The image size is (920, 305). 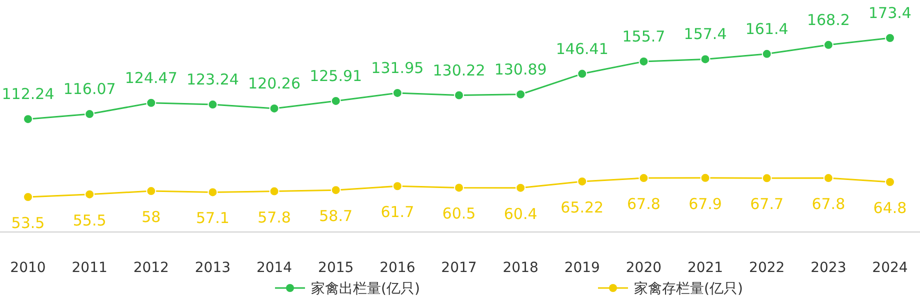 I want to click on data-label: 116.07, so click(x=89, y=89).